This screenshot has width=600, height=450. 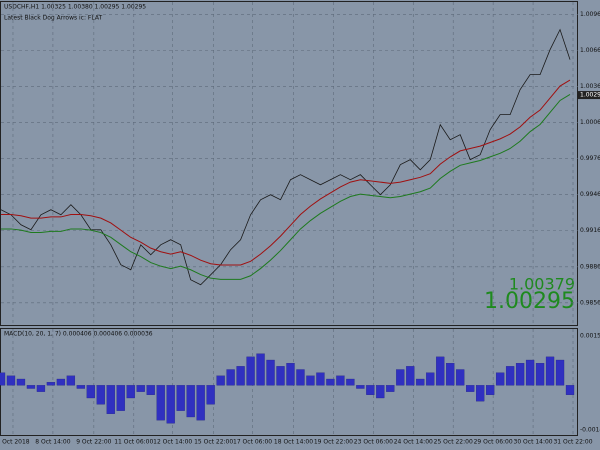 I want to click on price-label: 1.00295, so click(x=590, y=95).